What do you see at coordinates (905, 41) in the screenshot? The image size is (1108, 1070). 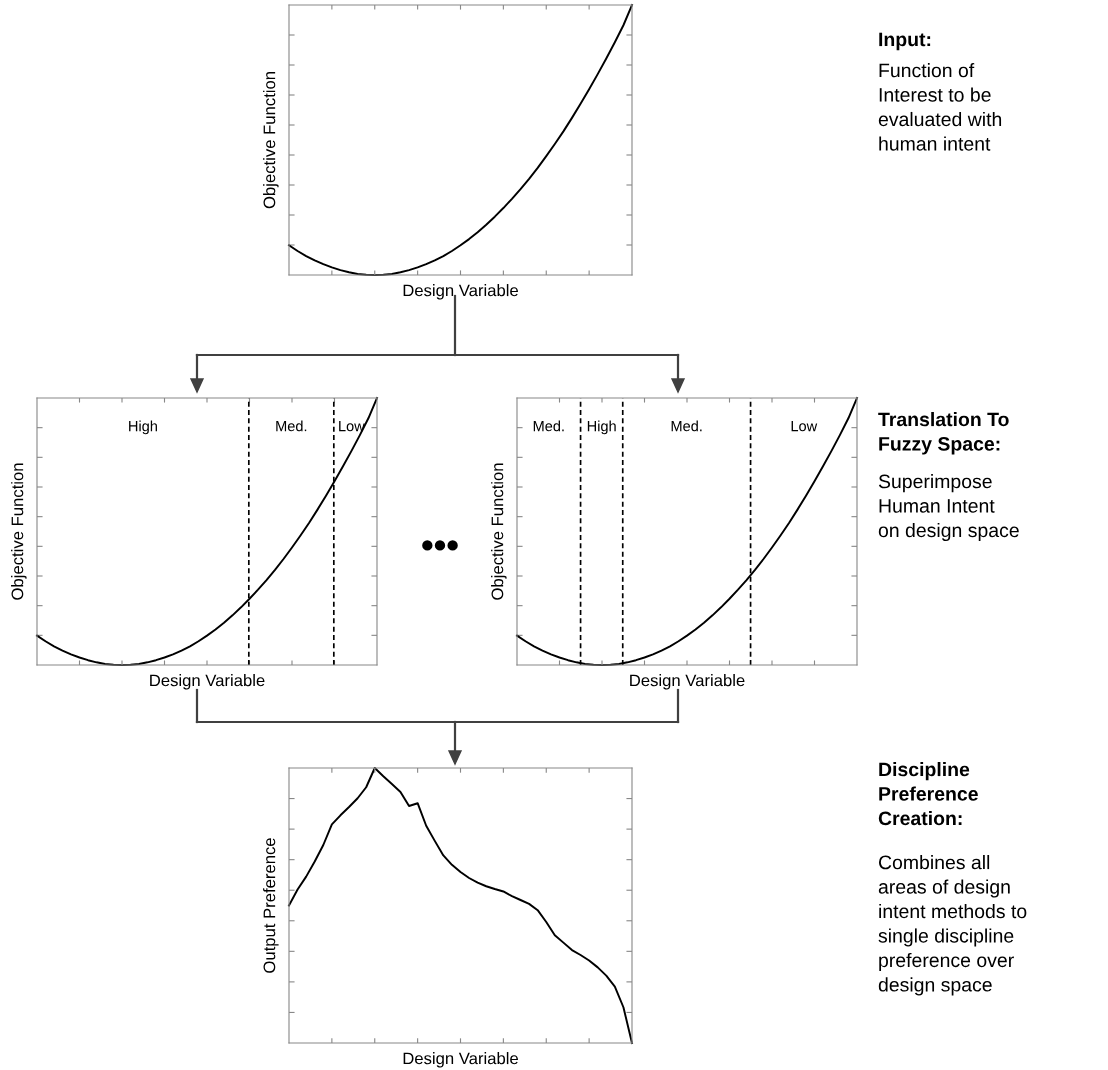 I see `text: Input:` at bounding box center [905, 41].